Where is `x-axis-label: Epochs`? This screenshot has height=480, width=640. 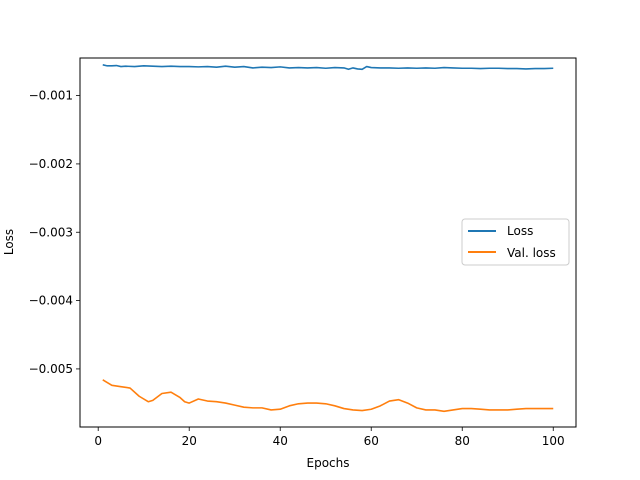 x-axis-label: Epochs is located at coordinates (328, 463).